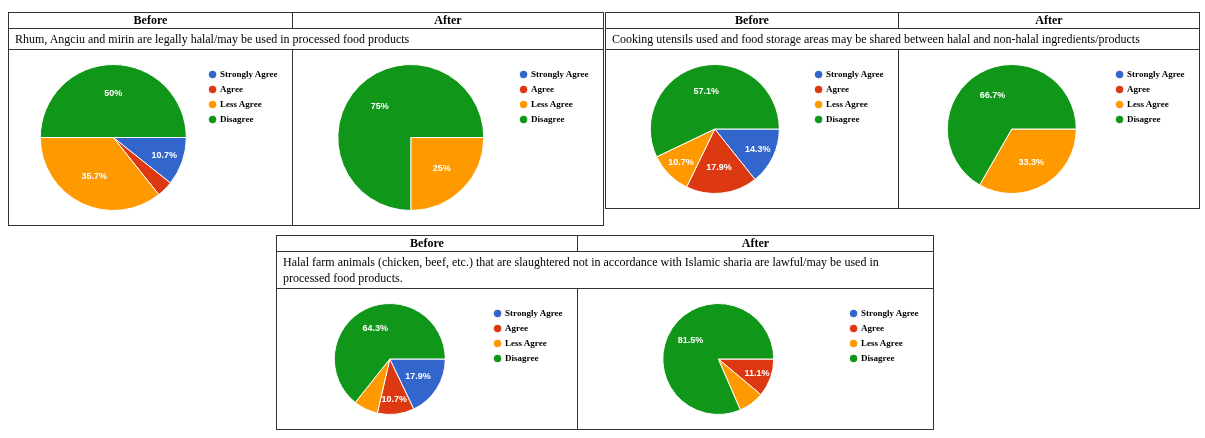  Describe the element at coordinates (706, 90) in the screenshot. I see `data-label: 57.1%` at that location.